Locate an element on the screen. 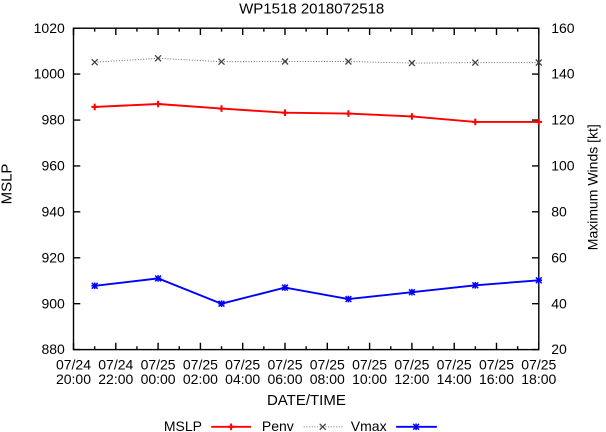  svg-text: 20:00 is located at coordinates (73, 379).